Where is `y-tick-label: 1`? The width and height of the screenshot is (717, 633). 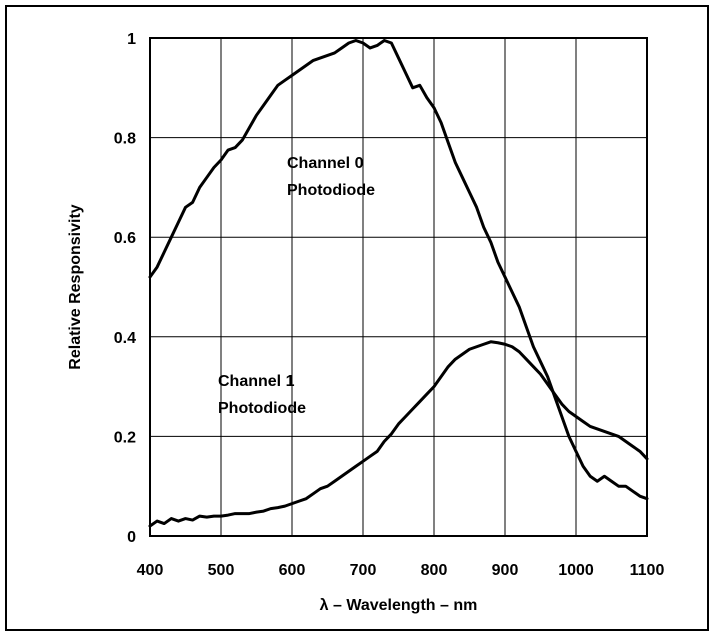
y-tick-label: 1 is located at coordinates (131, 39).